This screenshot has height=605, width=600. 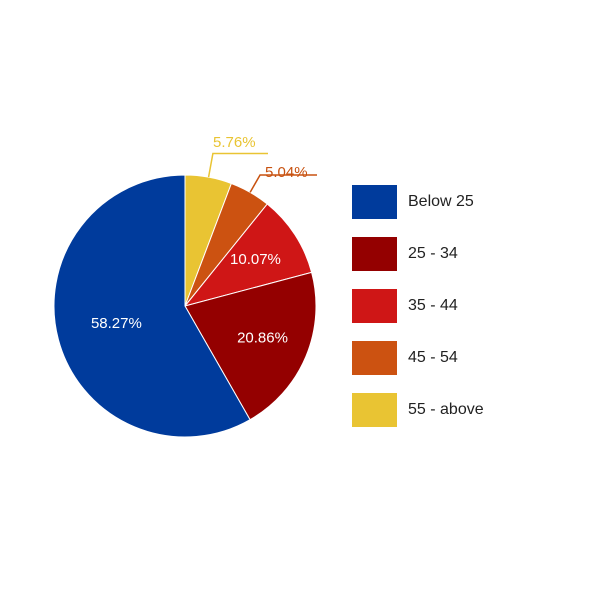 What do you see at coordinates (433, 305) in the screenshot?
I see `legend-label-35-44: 35 - 44` at bounding box center [433, 305].